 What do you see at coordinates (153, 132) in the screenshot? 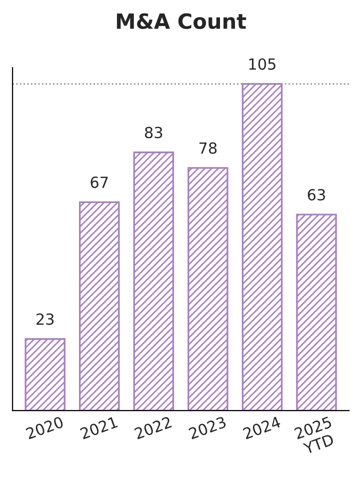
I see `data-label: 83` at bounding box center [153, 132].